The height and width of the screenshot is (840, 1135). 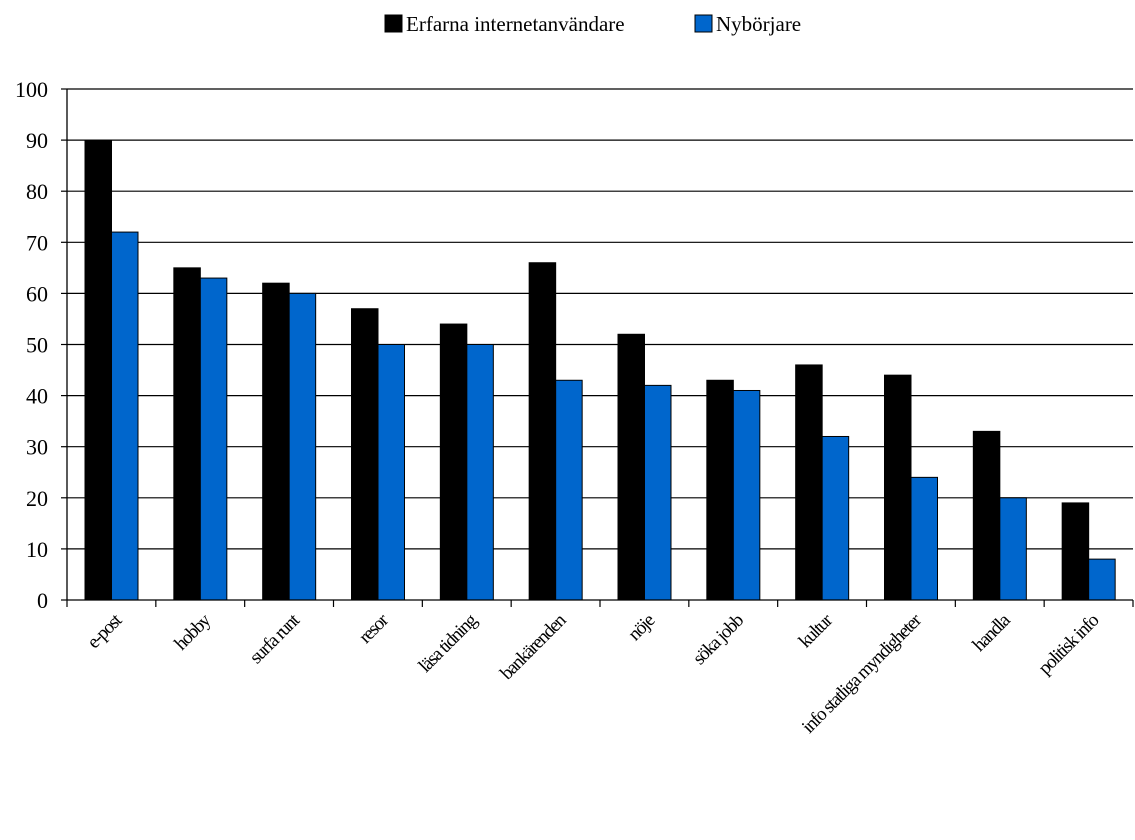 What do you see at coordinates (448, 642) in the screenshot?
I see `x-tick-label: läsa tidning` at bounding box center [448, 642].